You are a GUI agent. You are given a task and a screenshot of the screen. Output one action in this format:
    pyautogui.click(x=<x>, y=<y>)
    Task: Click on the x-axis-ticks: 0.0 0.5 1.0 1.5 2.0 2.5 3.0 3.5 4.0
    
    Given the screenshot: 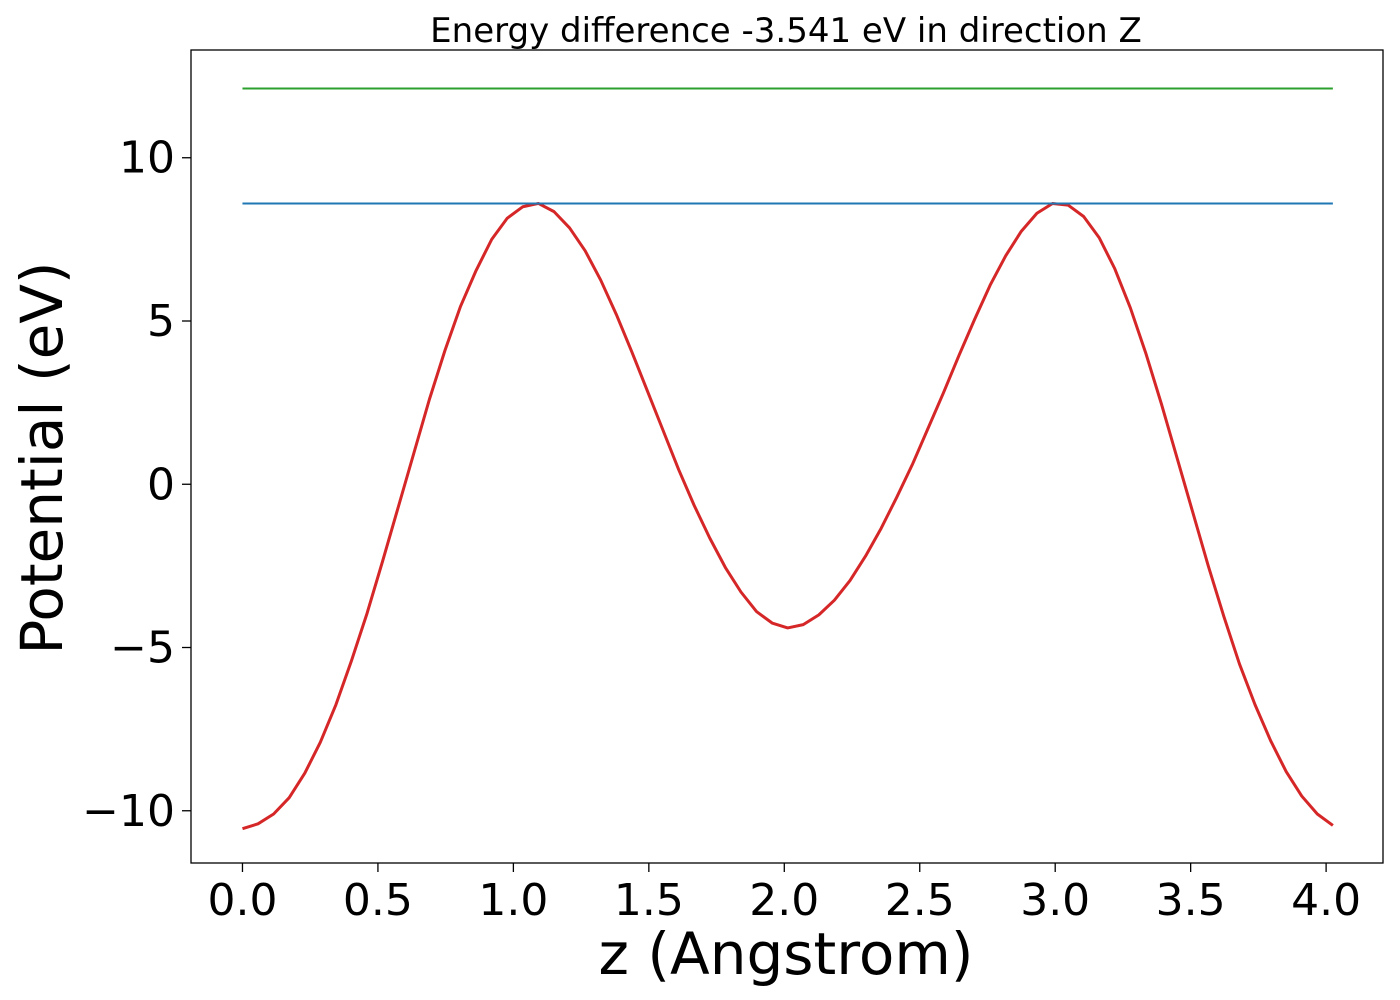 What is the action you would take?
    pyautogui.click(x=784, y=894)
    